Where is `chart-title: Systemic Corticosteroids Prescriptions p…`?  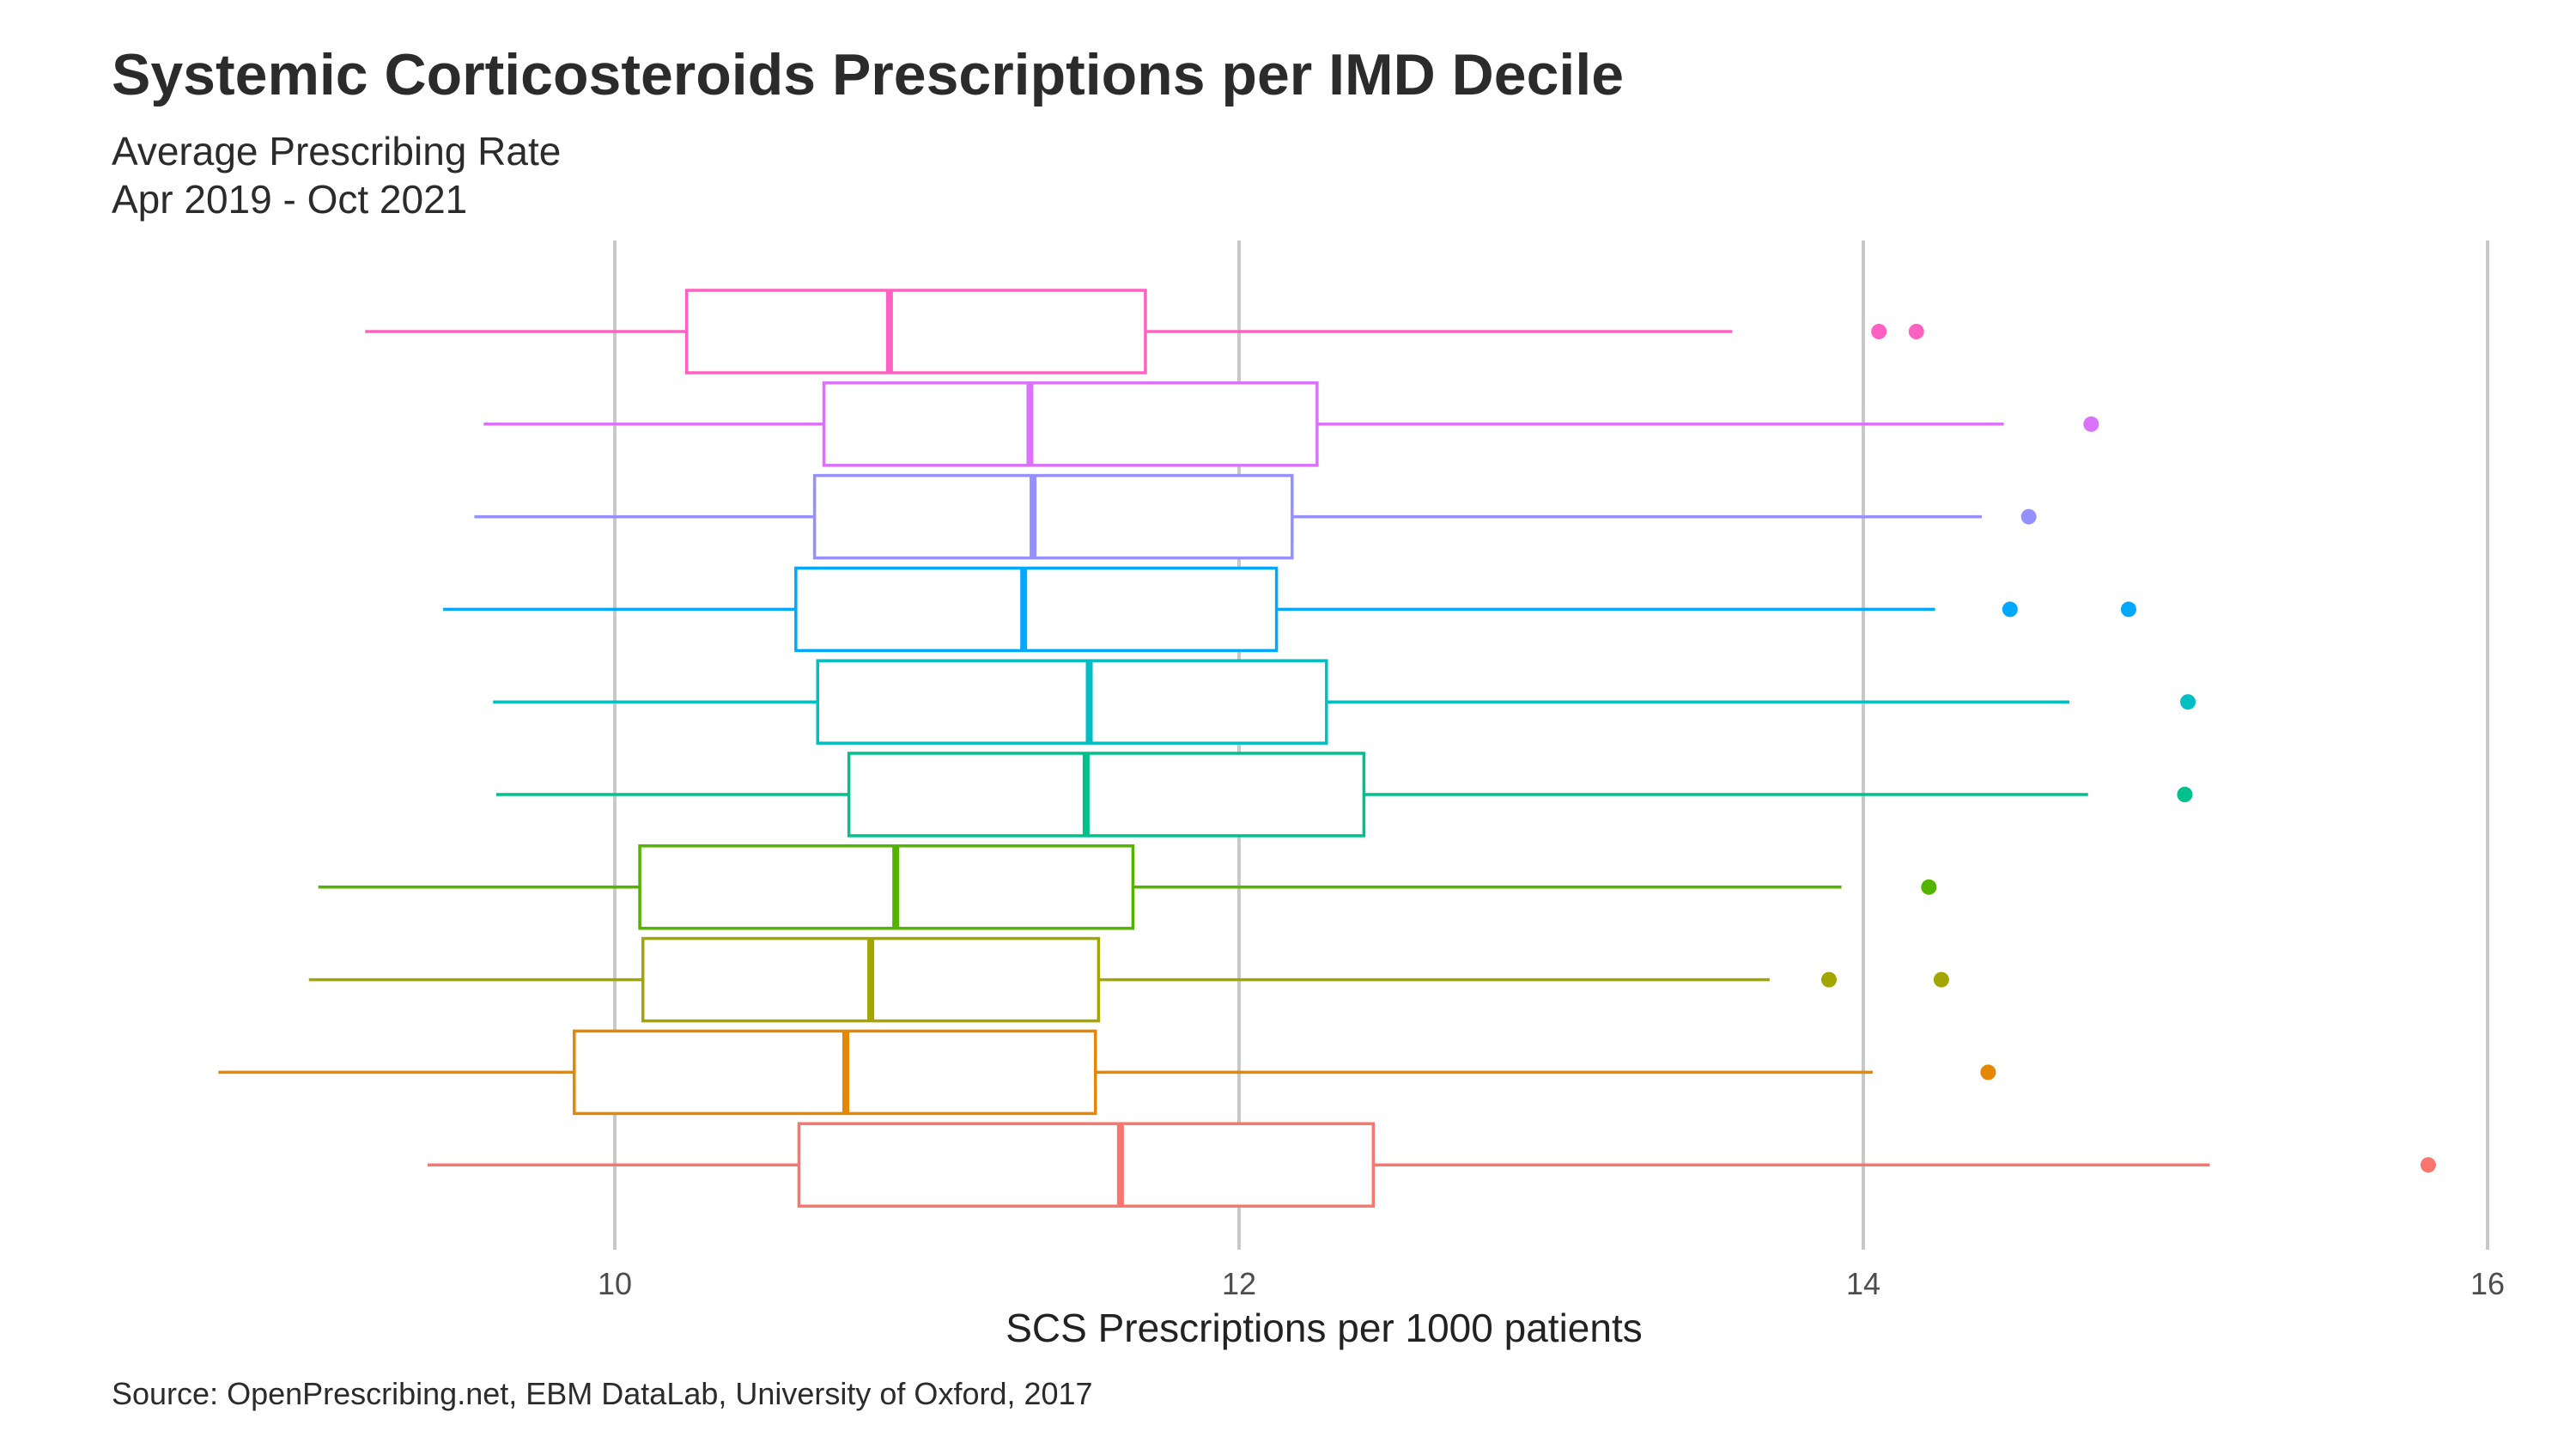
chart-title: Systemic Corticosteroids Prescriptions p… is located at coordinates (868, 74).